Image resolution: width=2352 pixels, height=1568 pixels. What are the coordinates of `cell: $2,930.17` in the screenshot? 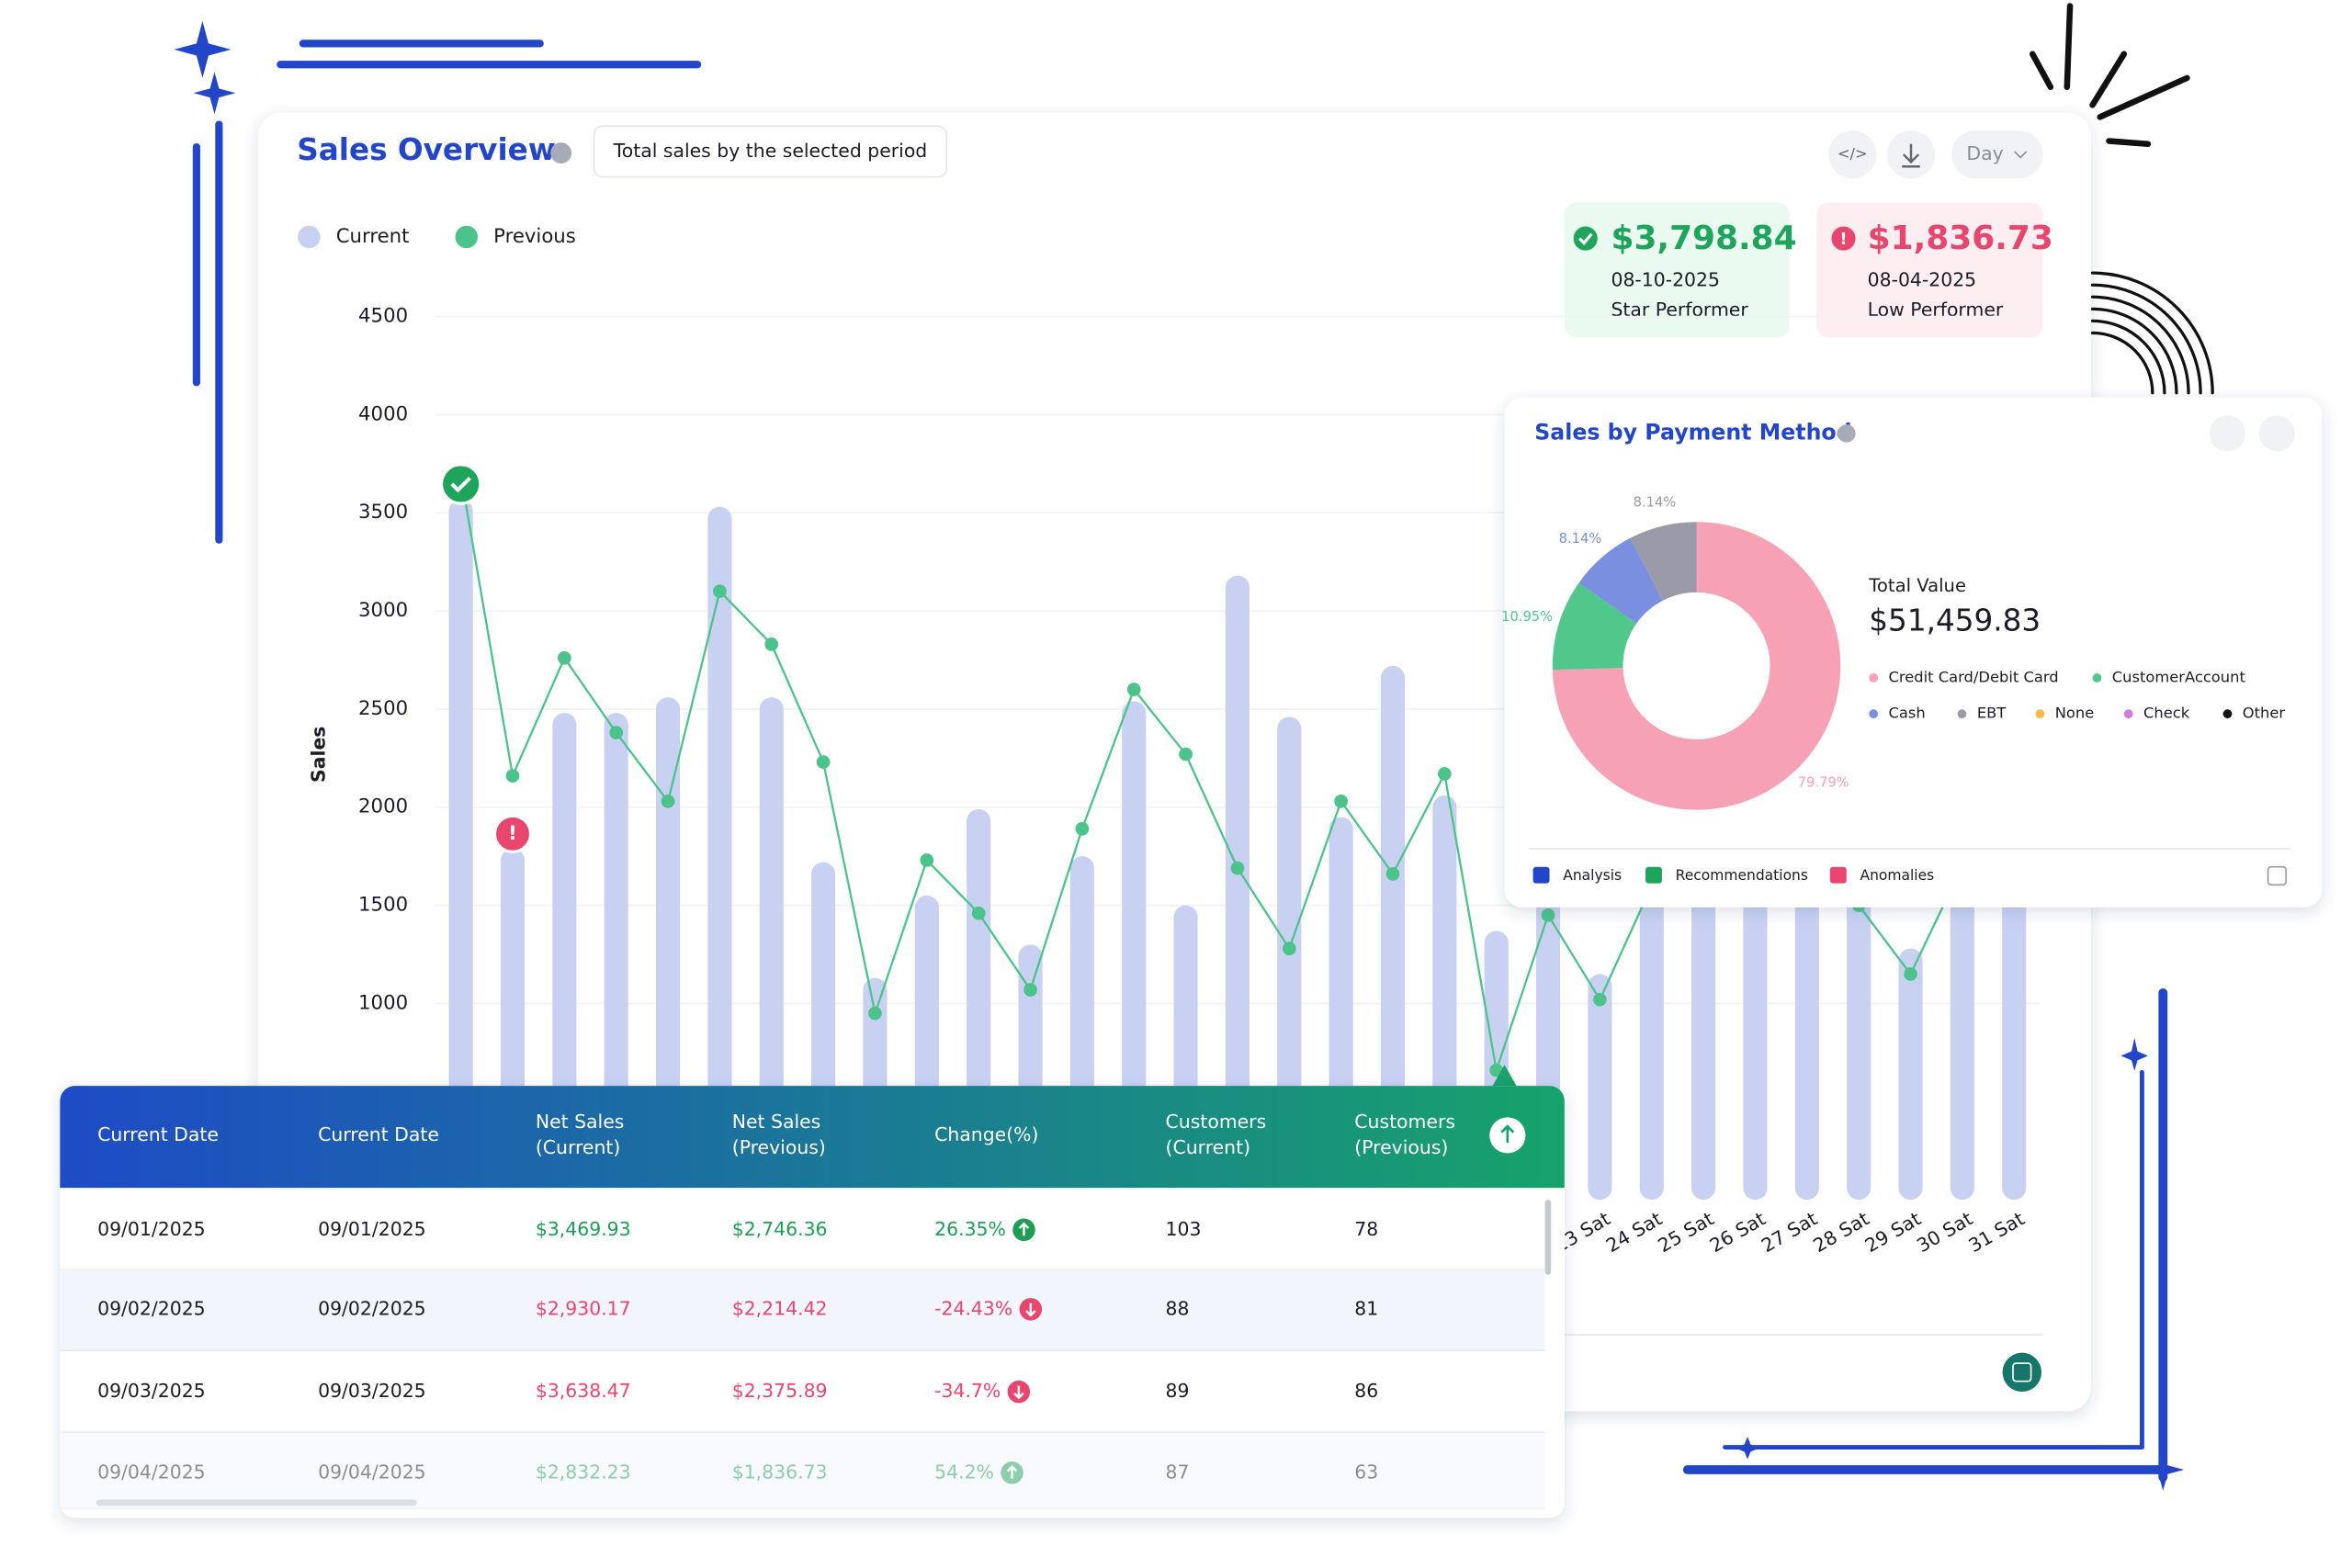 It's located at (583, 1308).